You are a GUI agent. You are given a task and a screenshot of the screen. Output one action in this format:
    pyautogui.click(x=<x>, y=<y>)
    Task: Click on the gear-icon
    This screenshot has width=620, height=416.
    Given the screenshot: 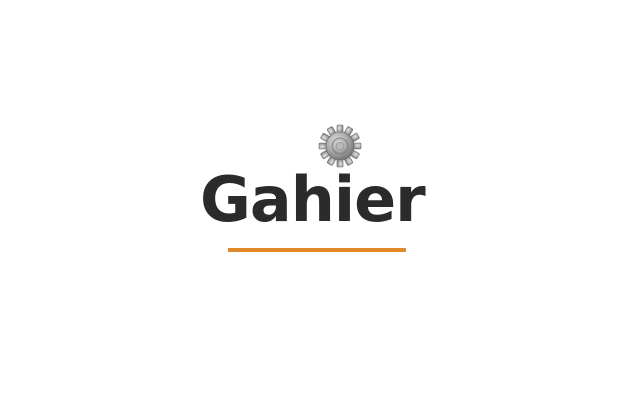 What is the action you would take?
    pyautogui.click(x=340, y=146)
    